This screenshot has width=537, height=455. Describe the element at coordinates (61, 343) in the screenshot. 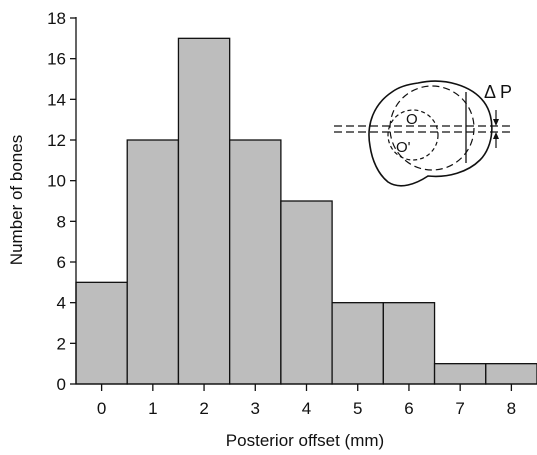

I see `y-tick-label: 2` at that location.